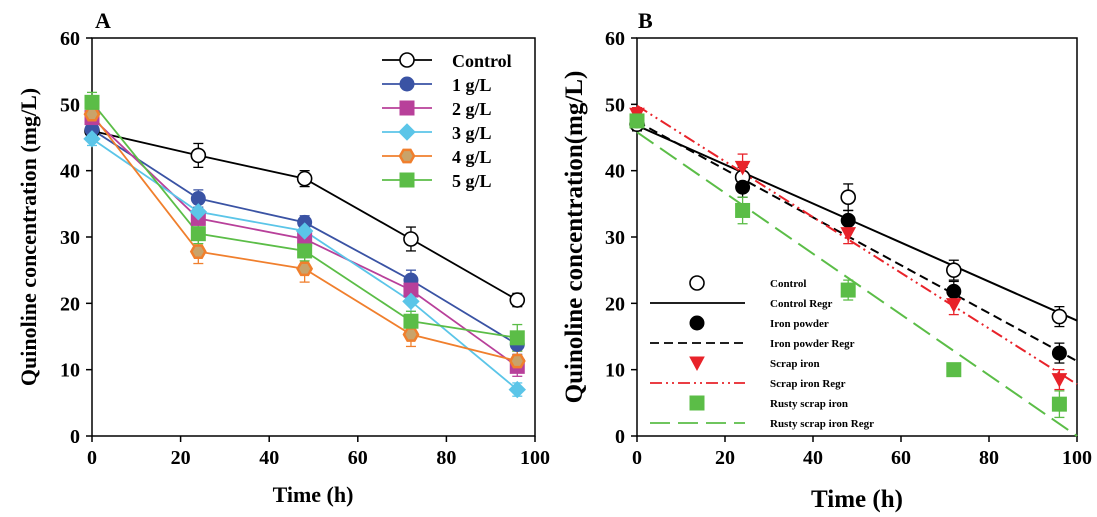  I want to click on legend-marker-rusty-scrap-iron, so click(697, 403).